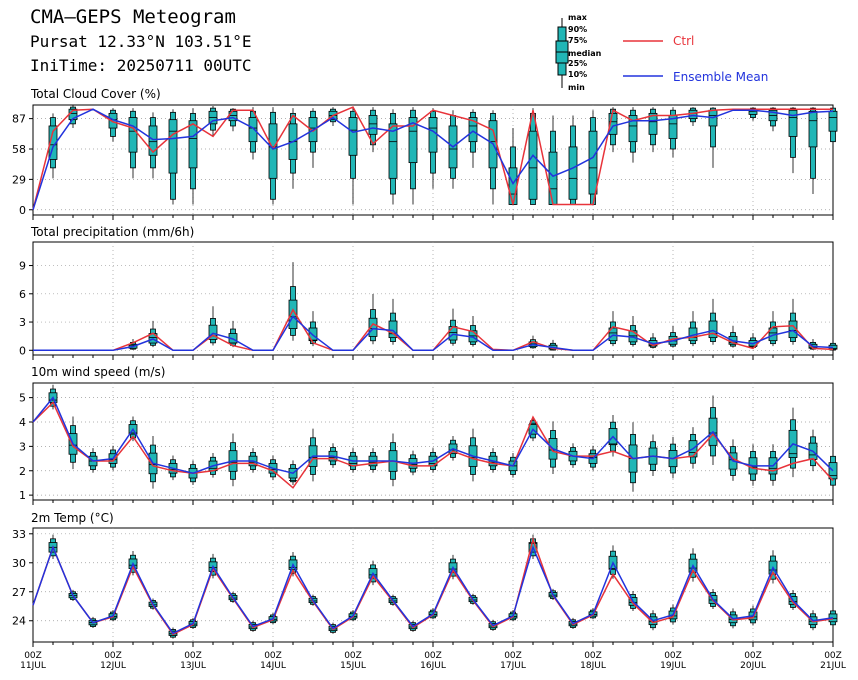 This screenshot has width=858, height=680. Describe the element at coordinates (576, 87) in the screenshot. I see `legend-box-label: min` at that location.